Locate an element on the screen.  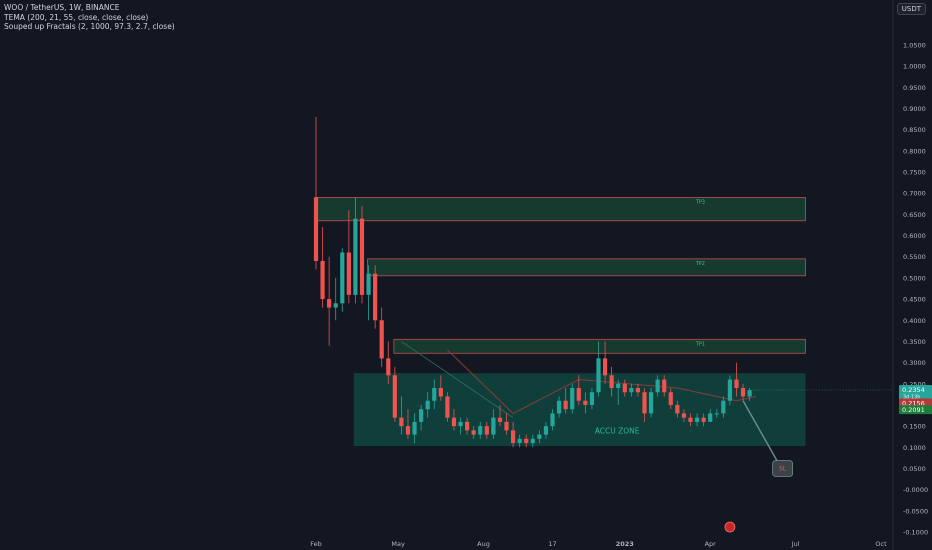
price-label-countdown: 3d 13h is located at coordinates (911, 397).